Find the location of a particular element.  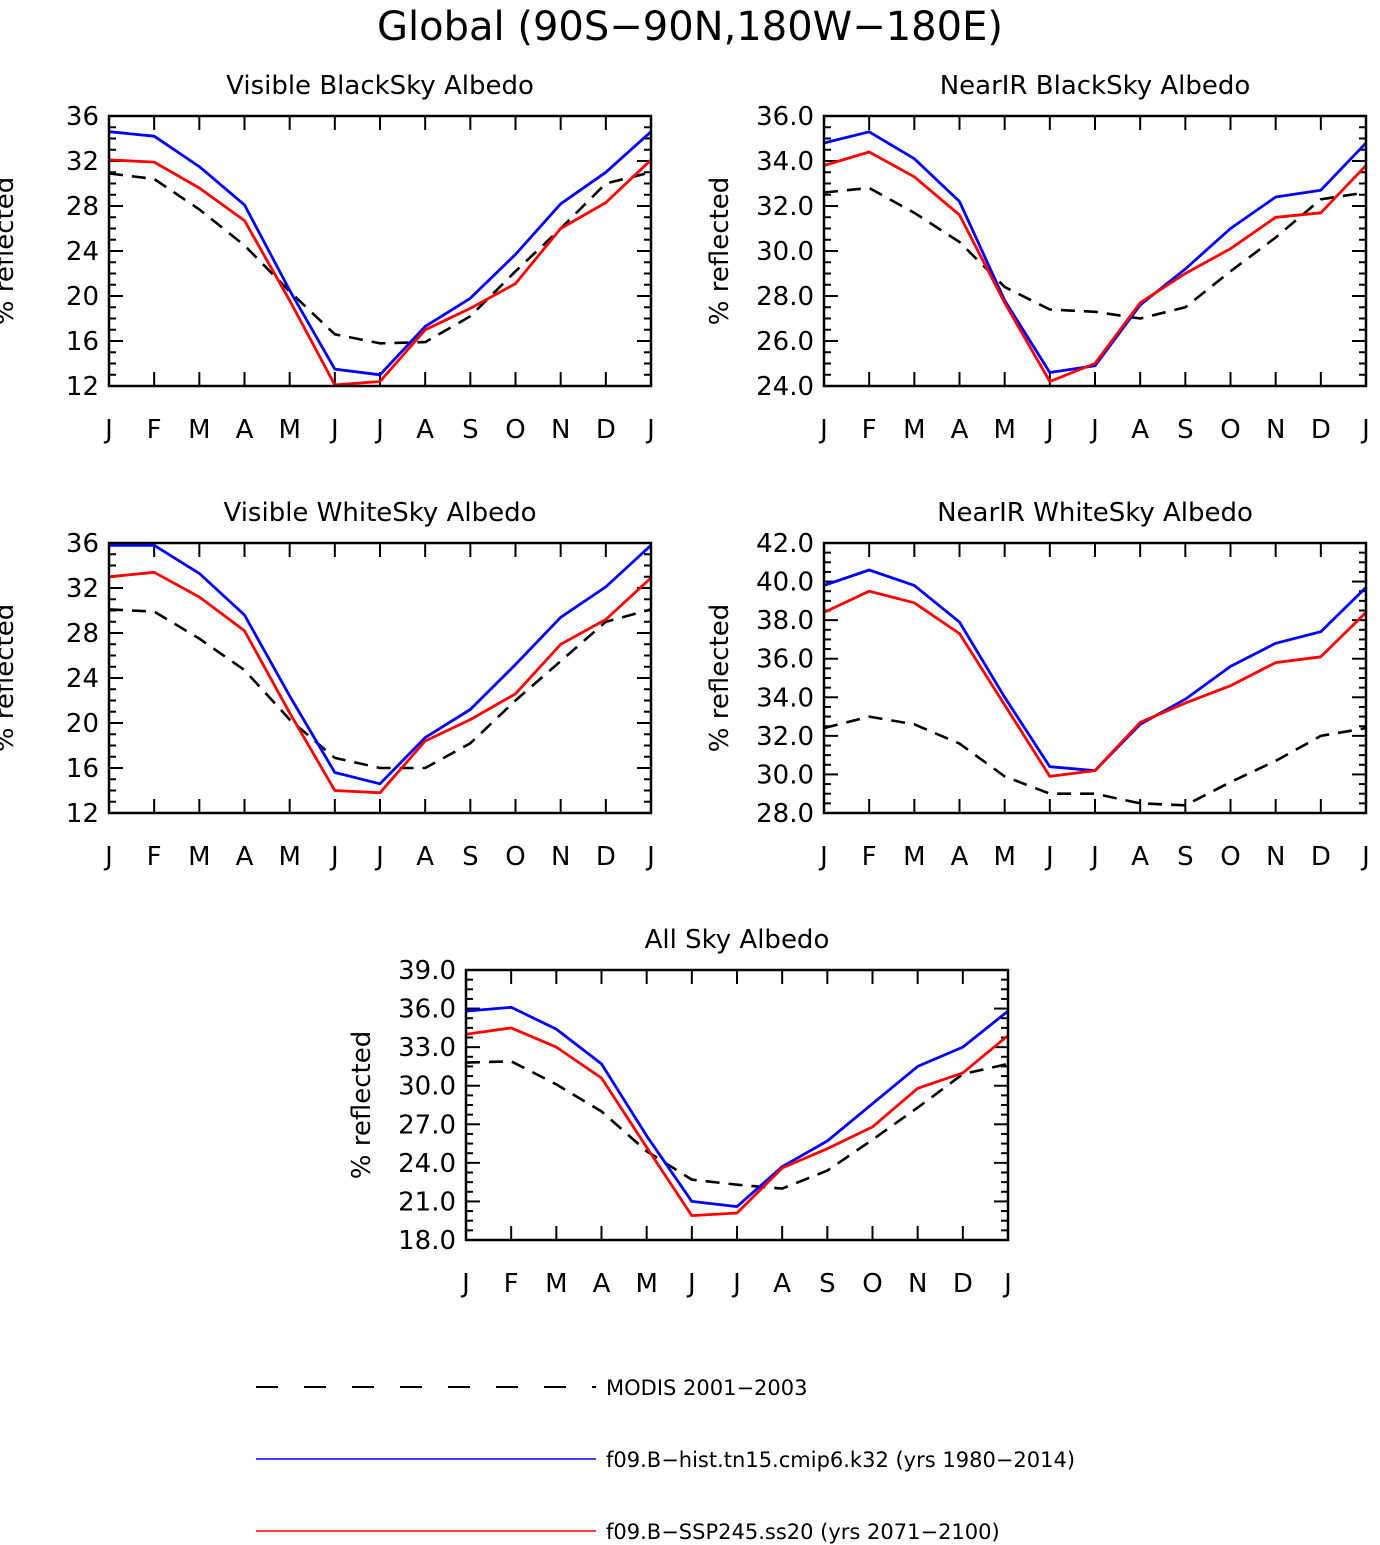

panel-title: Visible WhiteSky Albedo is located at coordinates (379, 513).